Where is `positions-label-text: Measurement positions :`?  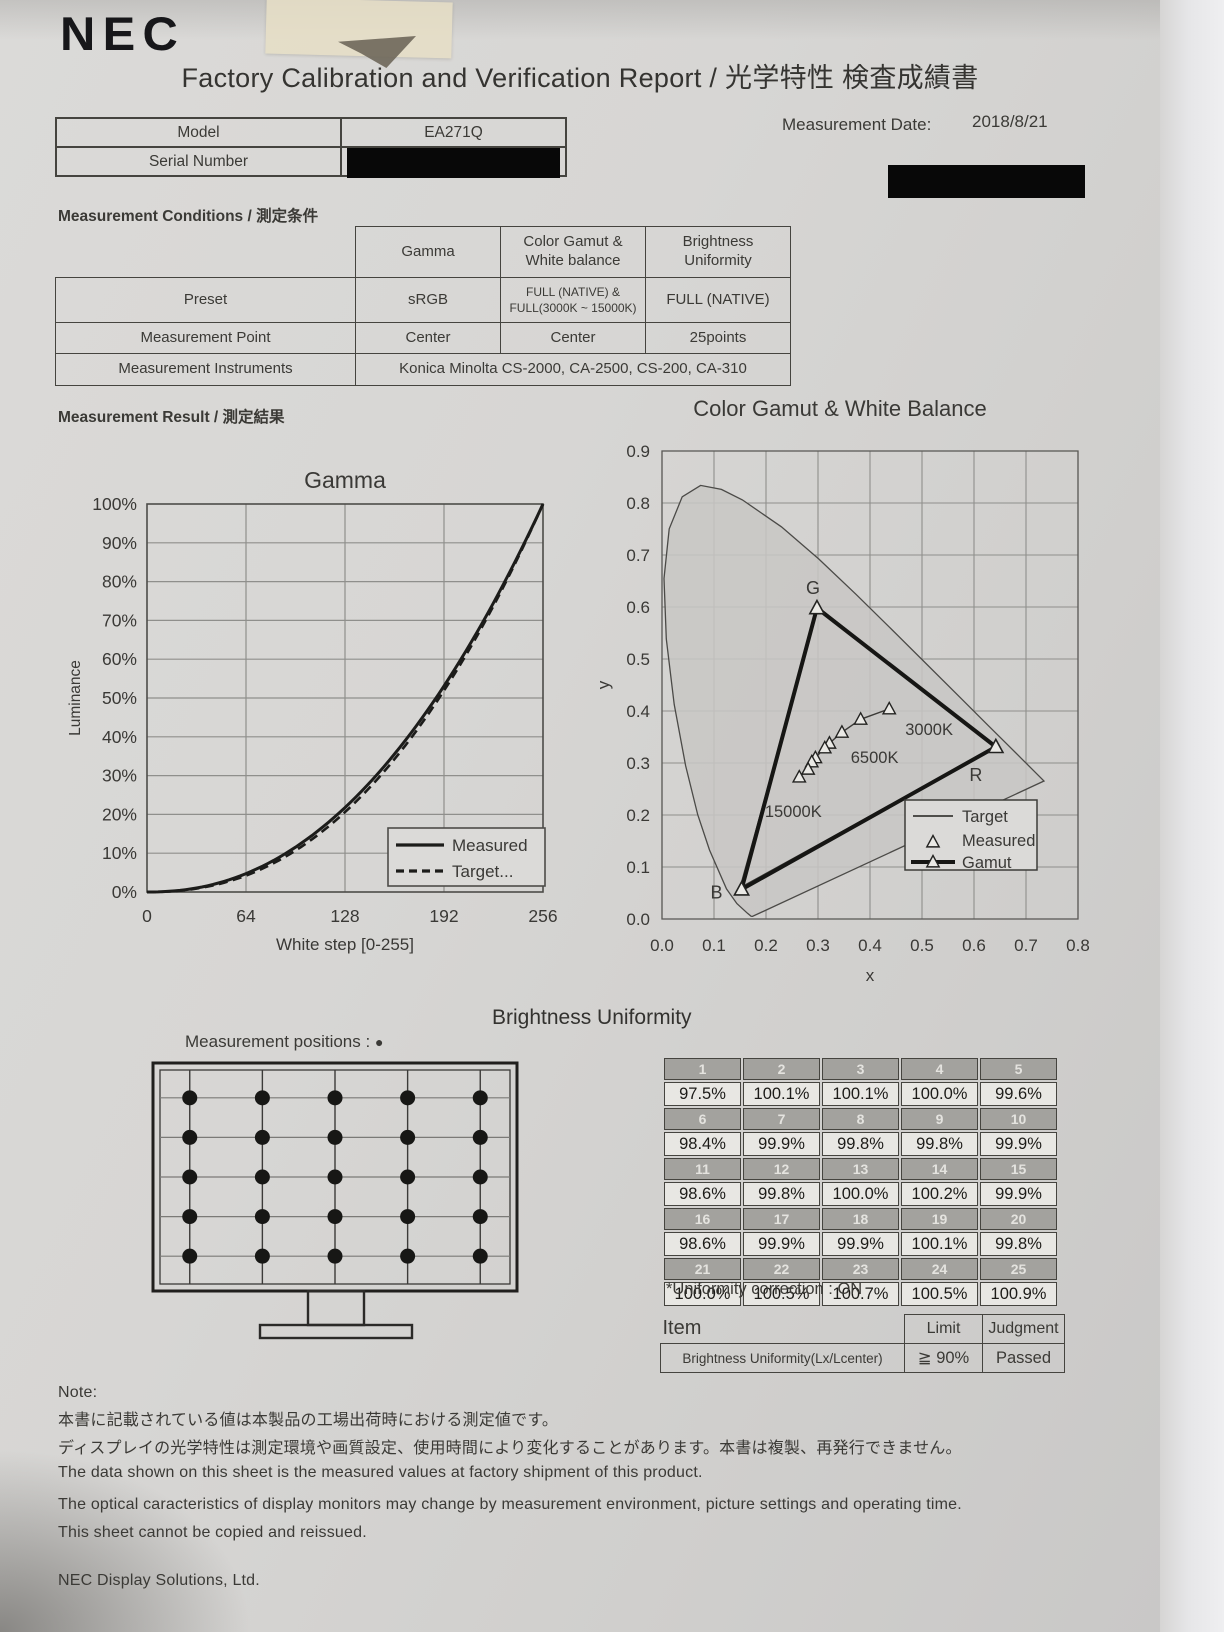
positions-label-text: Measurement positions : is located at coordinates (278, 1041).